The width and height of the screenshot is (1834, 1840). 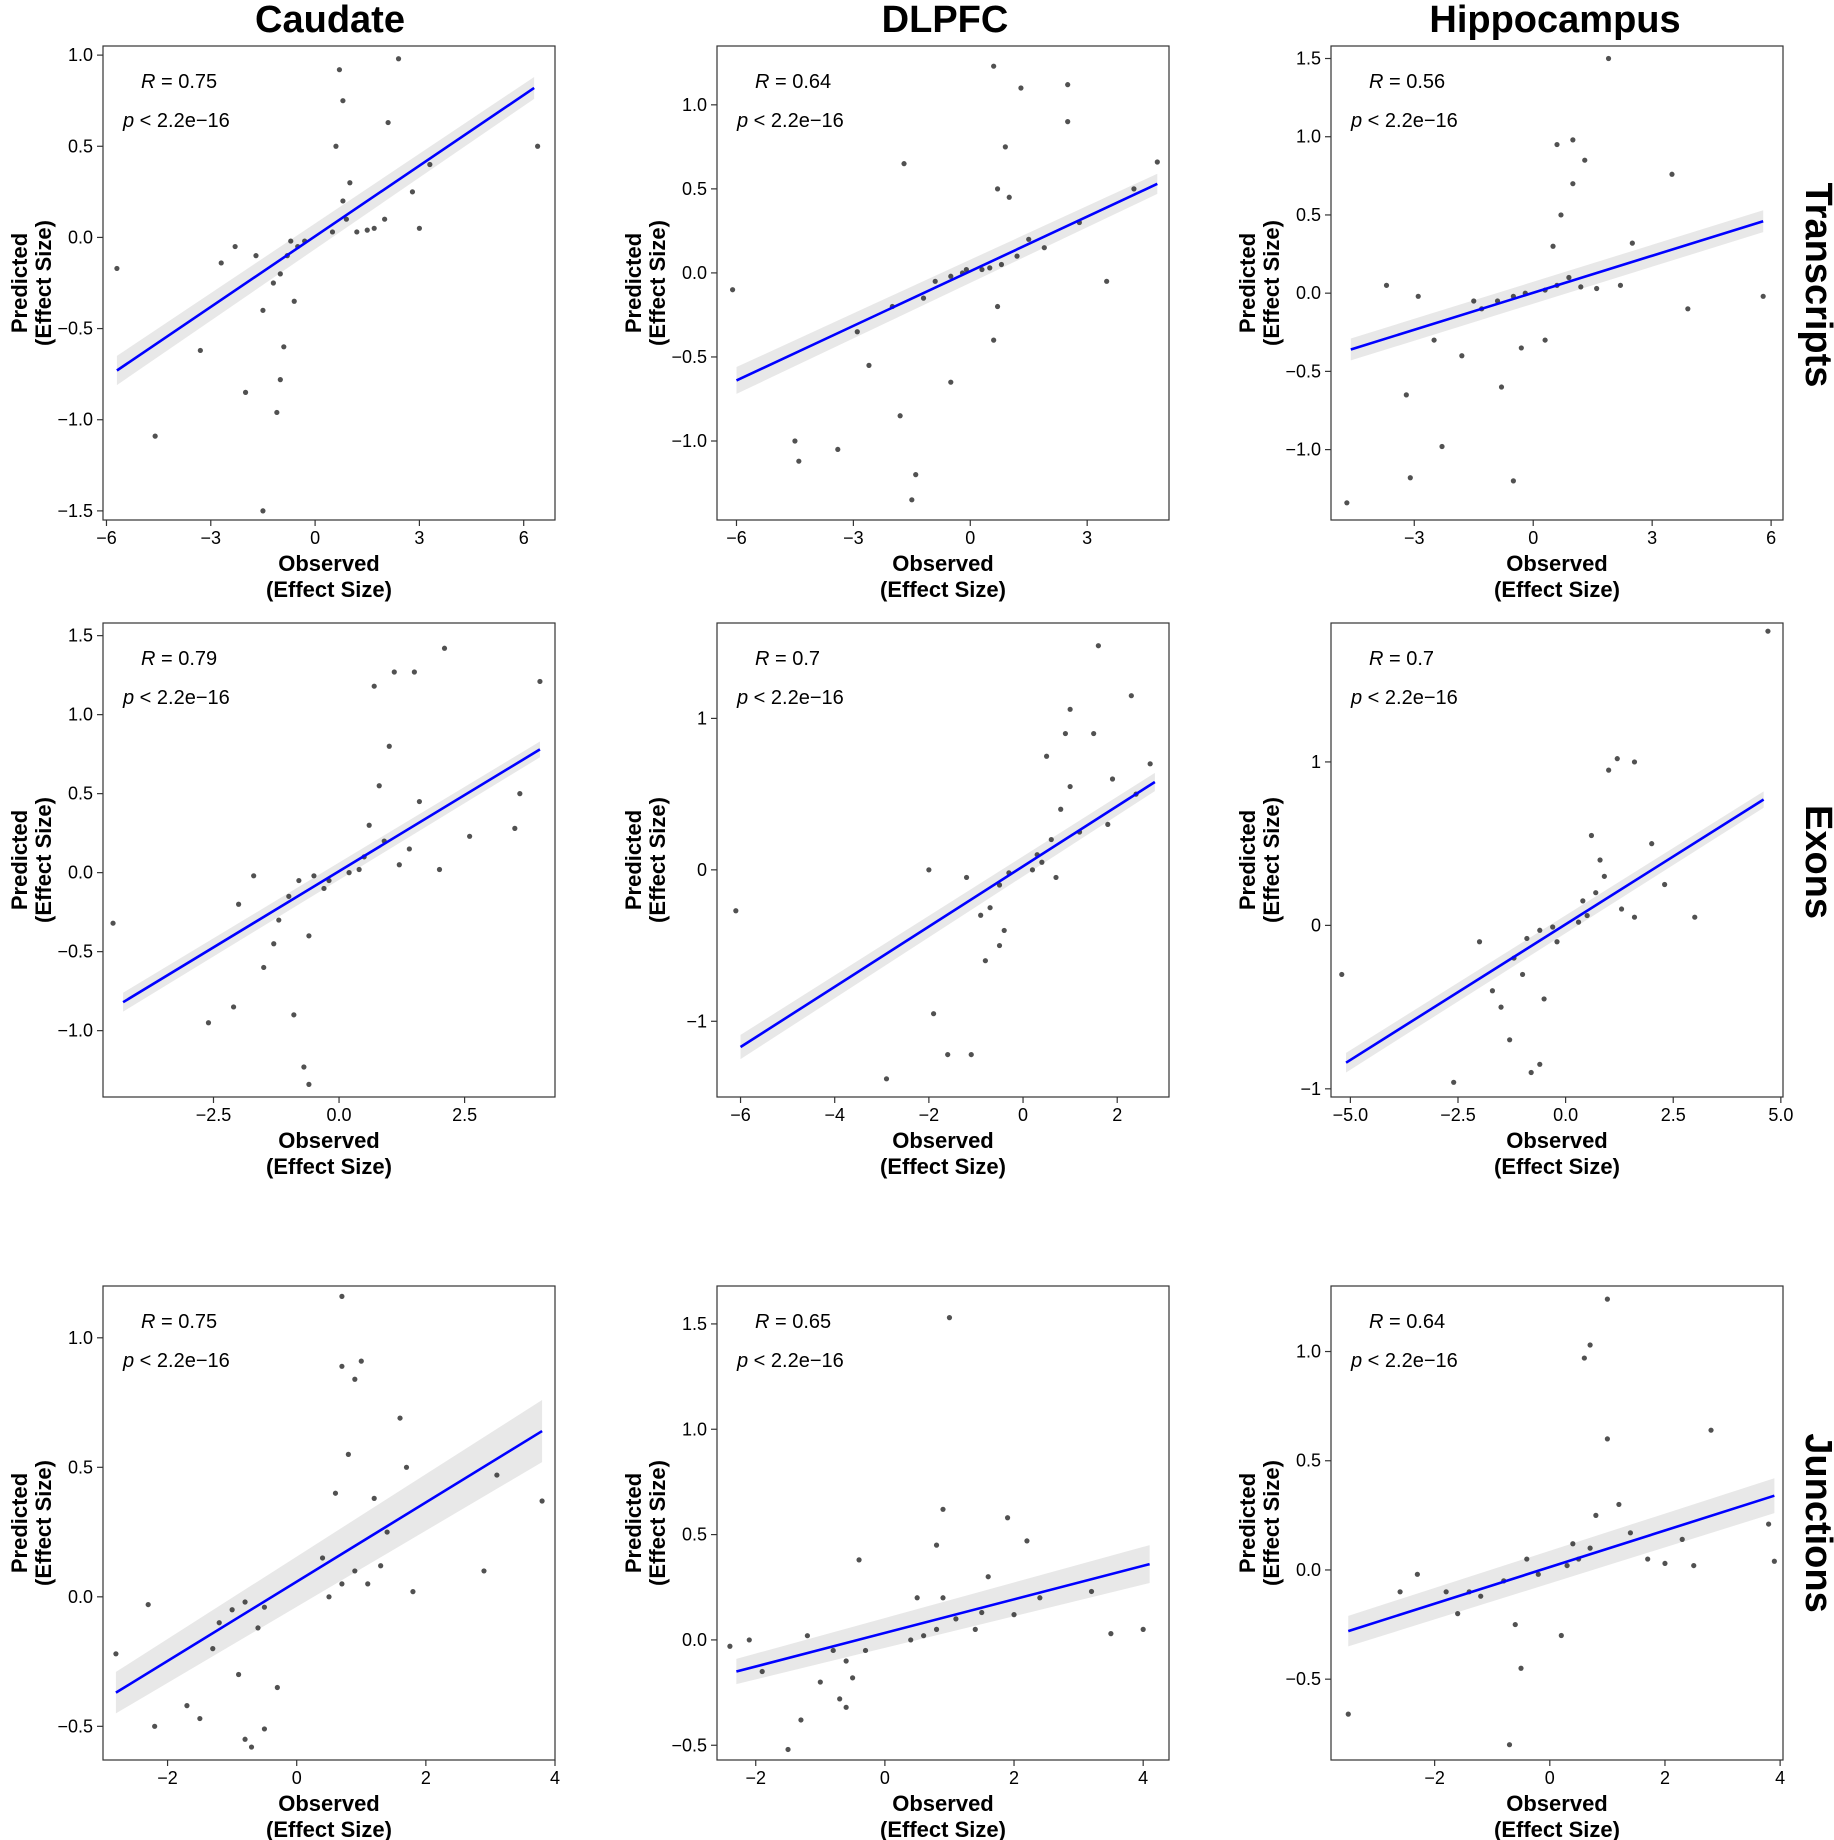 What do you see at coordinates (80, 146) in the screenshot?
I see `y-tick-label: 0.5` at bounding box center [80, 146].